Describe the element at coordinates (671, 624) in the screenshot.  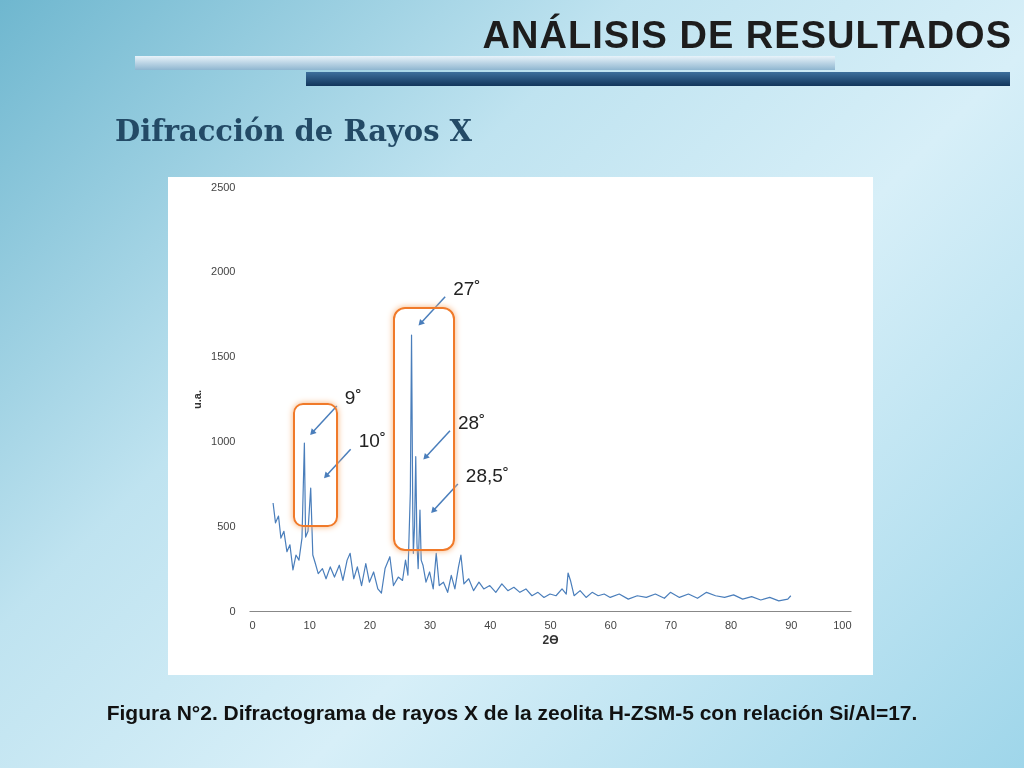
I see `x-tick-label: 70` at that location.